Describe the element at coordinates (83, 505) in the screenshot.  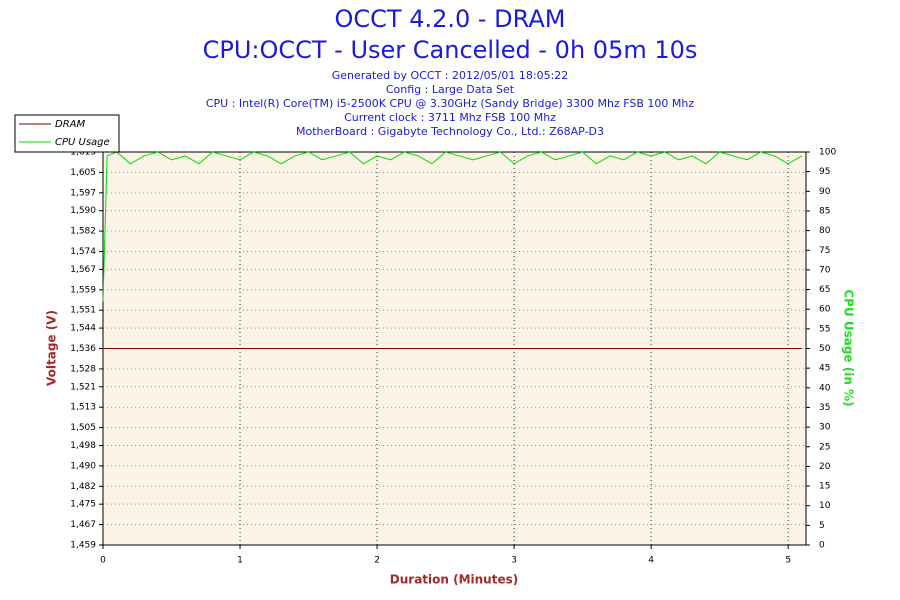
I see `y-tick-label: 1,475` at that location.